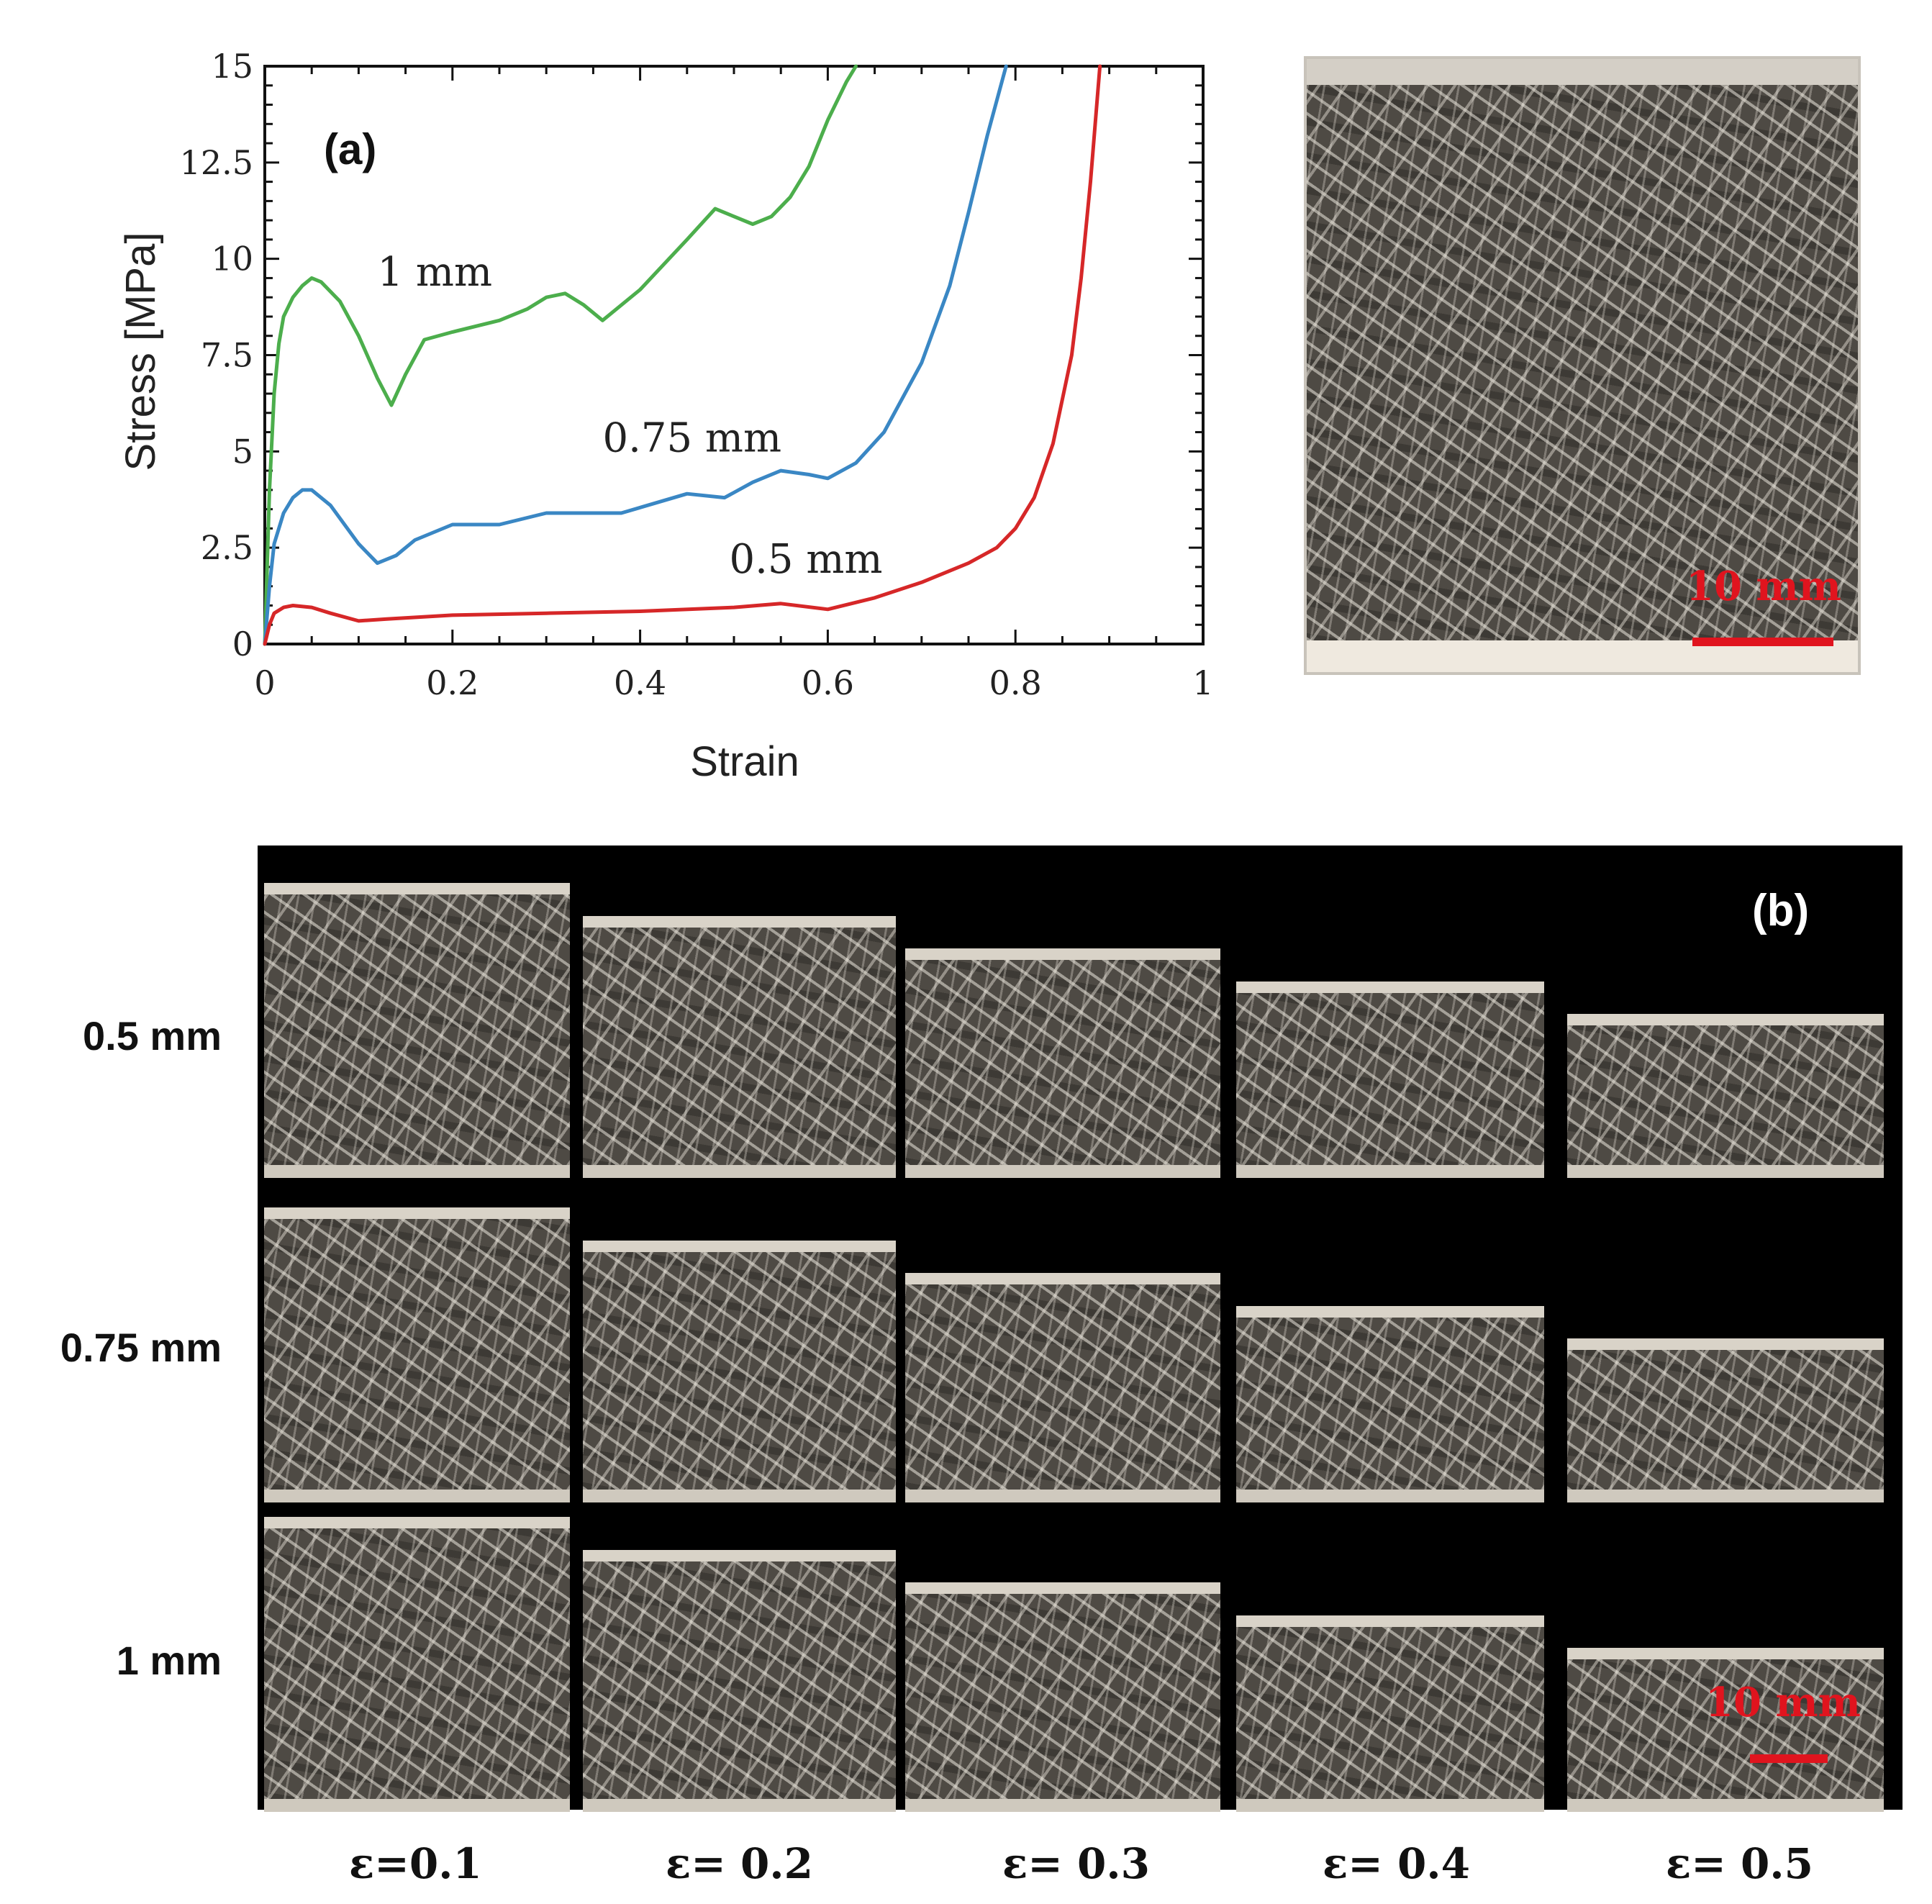  Describe the element at coordinates (169, 1660) in the screenshot. I see `row-label-1mm: 1 mm` at that location.